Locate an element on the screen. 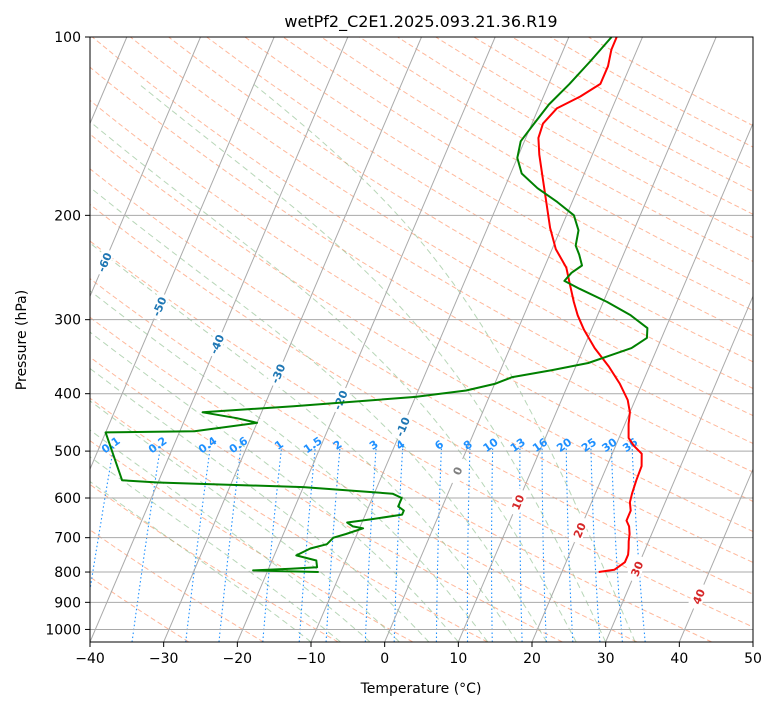 Image resolution: width=775 pixels, height=708 pixels. y-tick-label: 1000 is located at coordinates (63, 630).